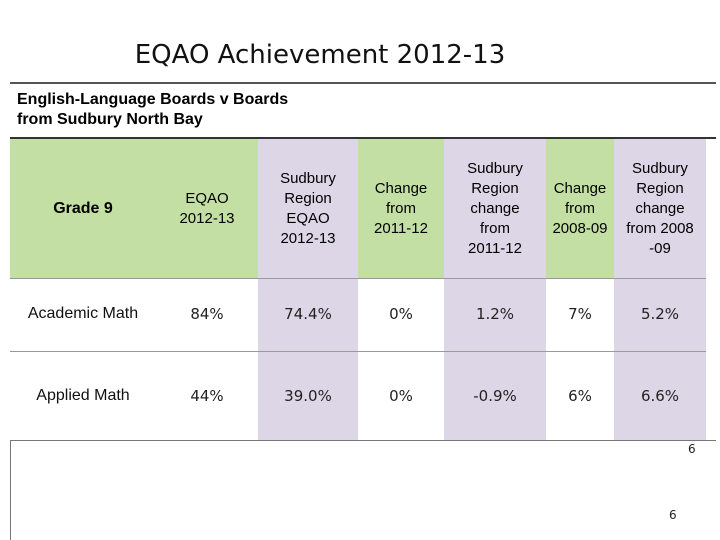  I want to click on header-bg-change-2008, so click(580, 208).